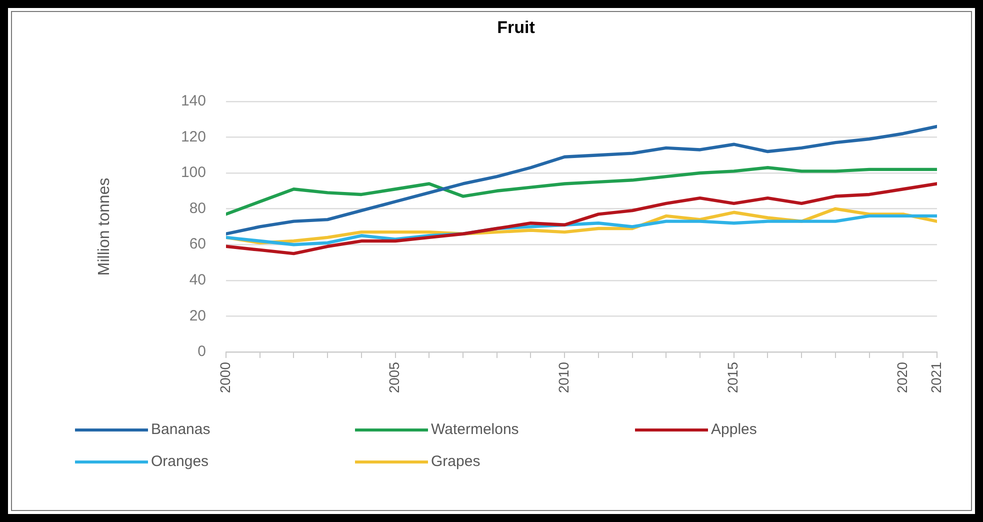  Describe the element at coordinates (197, 208) in the screenshot. I see `y-tick-label: 80` at that location.